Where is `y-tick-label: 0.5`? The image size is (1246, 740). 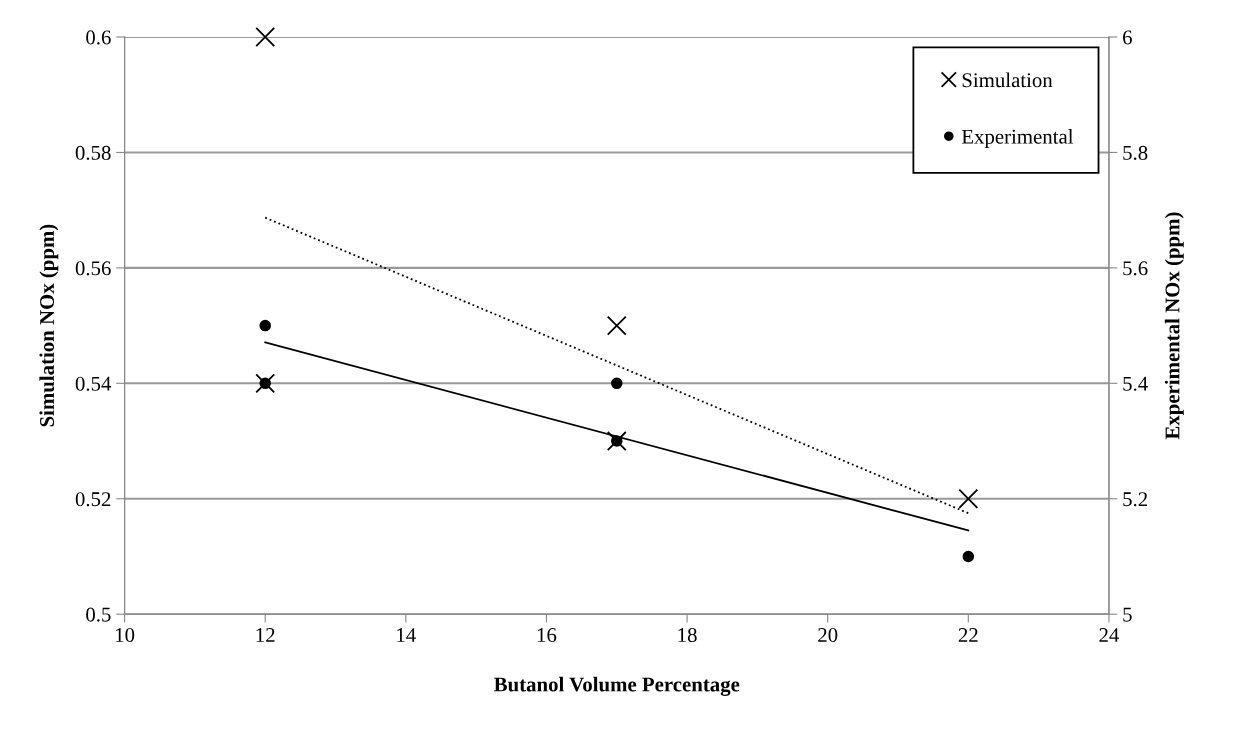 y-tick-label: 0.5 is located at coordinates (98, 614).